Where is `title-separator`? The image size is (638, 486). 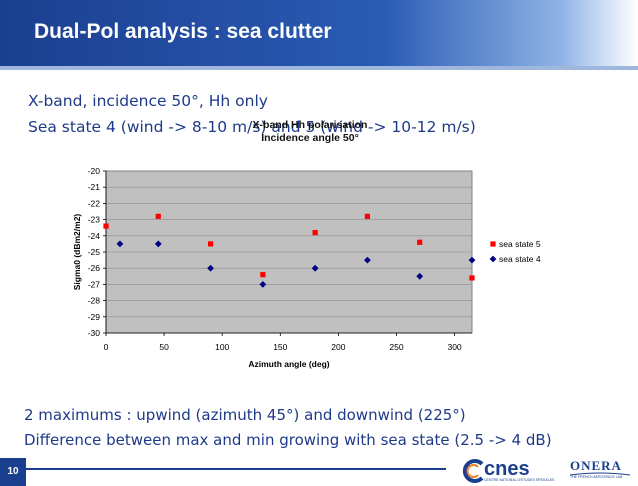 title-separator is located at coordinates (319, 68).